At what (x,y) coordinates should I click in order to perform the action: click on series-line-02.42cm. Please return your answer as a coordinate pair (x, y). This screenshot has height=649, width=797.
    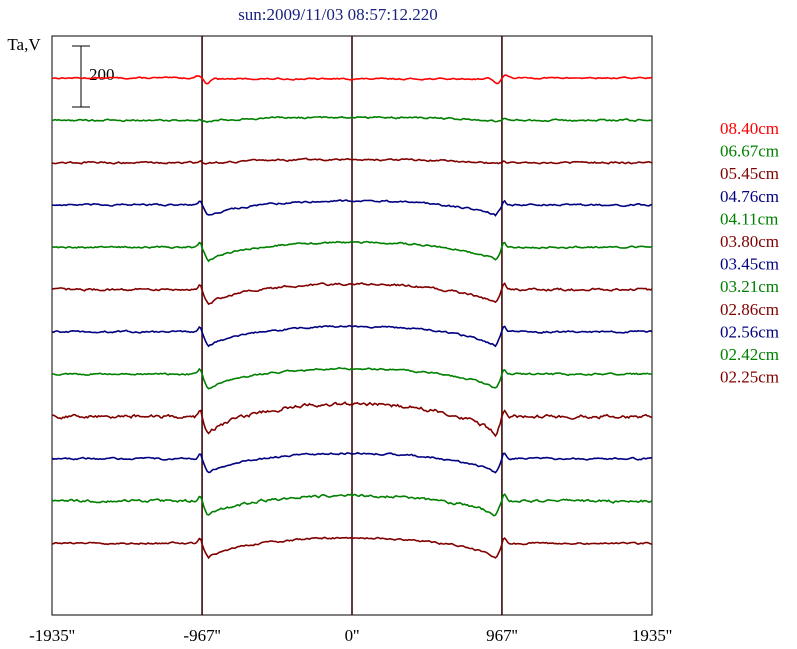
    Looking at the image, I should click on (352, 505).